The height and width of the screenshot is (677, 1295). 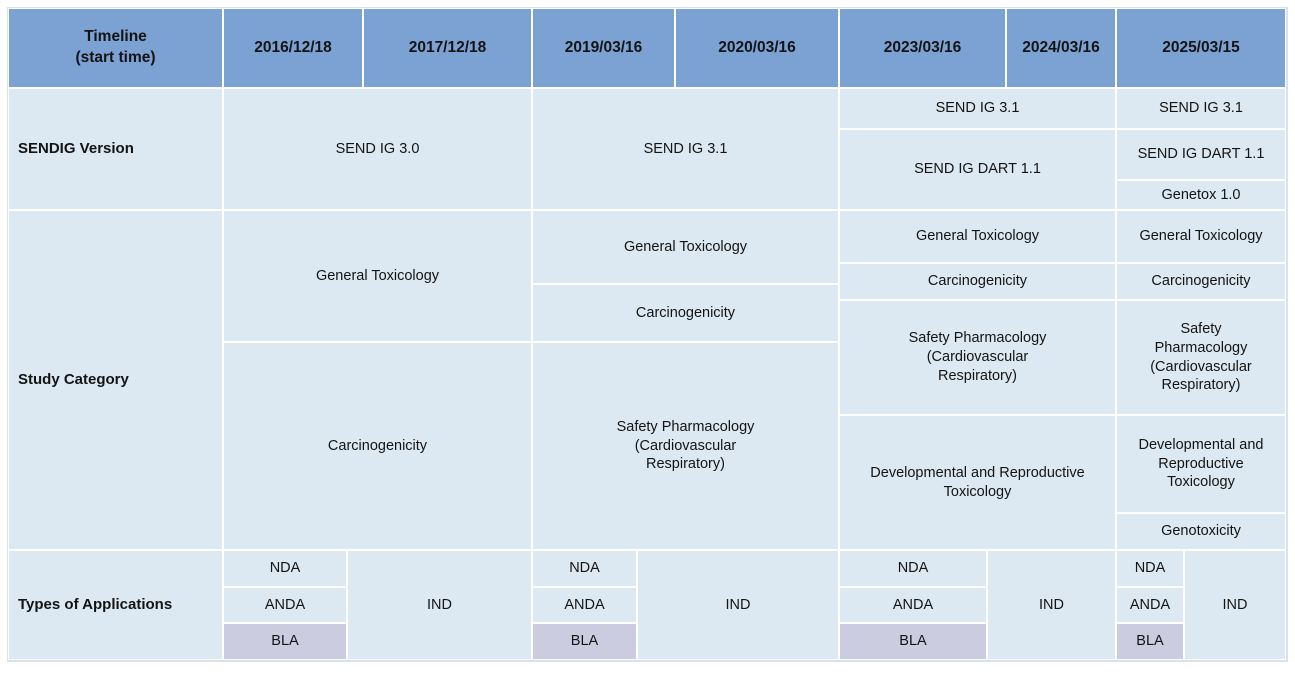 What do you see at coordinates (293, 48) in the screenshot?
I see `header-date-2016-12-18: 2016/12/18` at bounding box center [293, 48].